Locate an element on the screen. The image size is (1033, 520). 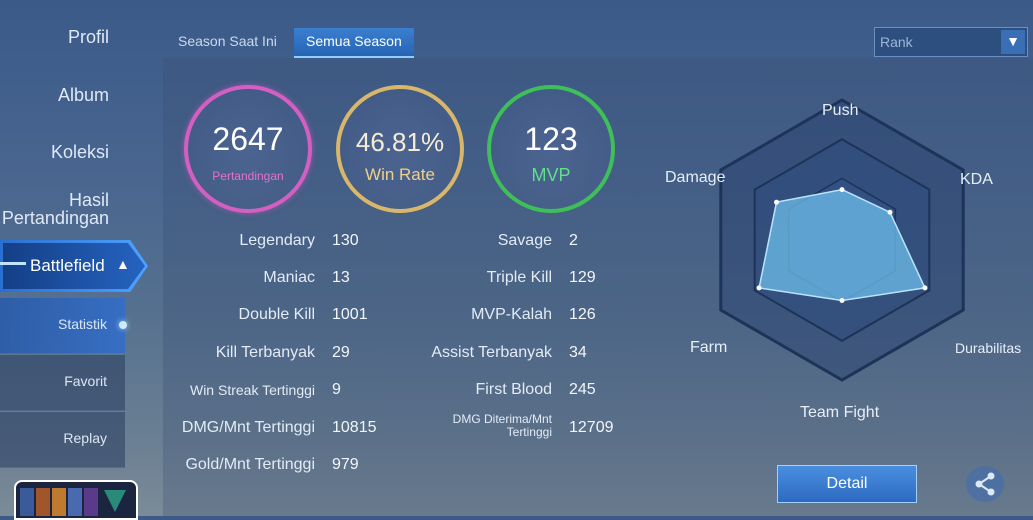
emblem-icon is located at coordinates (115, 501).